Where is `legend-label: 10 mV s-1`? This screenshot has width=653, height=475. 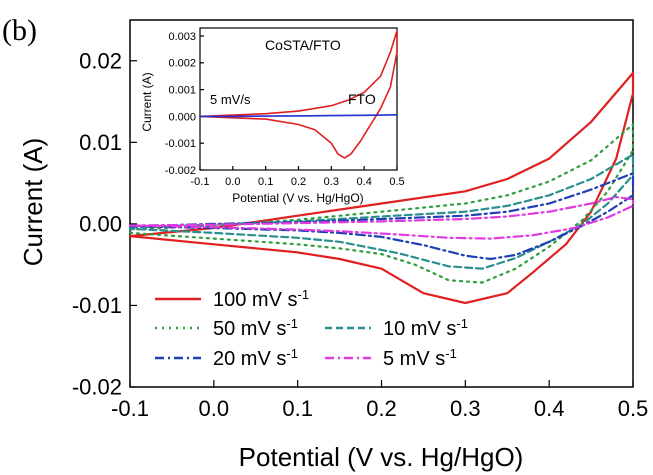
legend-label: 10 mV s-1 is located at coordinates (425, 328).